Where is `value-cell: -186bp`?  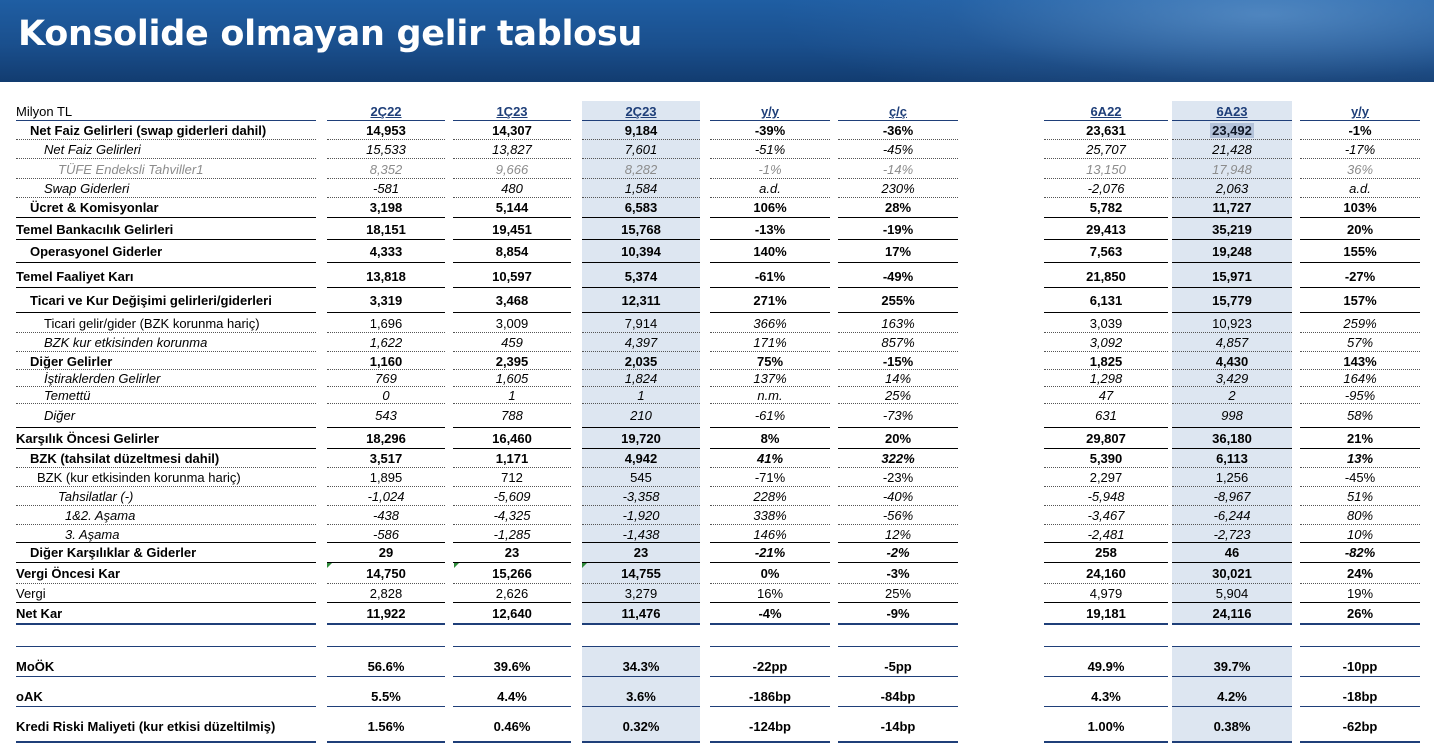
value-cell: -186bp is located at coordinates (770, 696).